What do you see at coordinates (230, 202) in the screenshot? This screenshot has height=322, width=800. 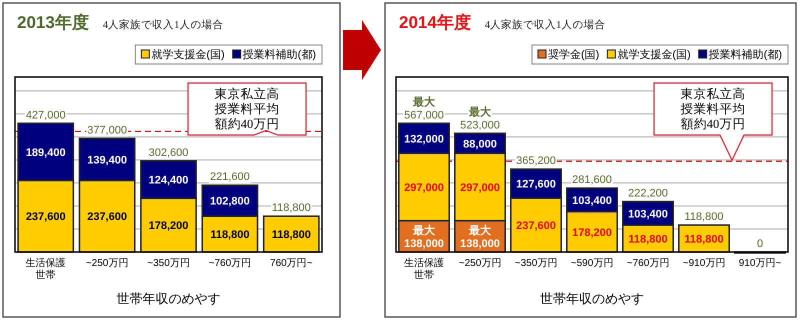 I see `data-label: 102,800` at bounding box center [230, 202].